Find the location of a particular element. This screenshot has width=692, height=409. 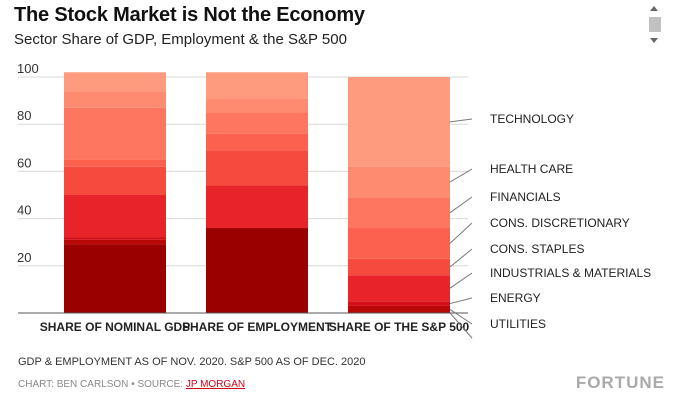

legend-label-utilities: UTILITIES is located at coordinates (518, 324).